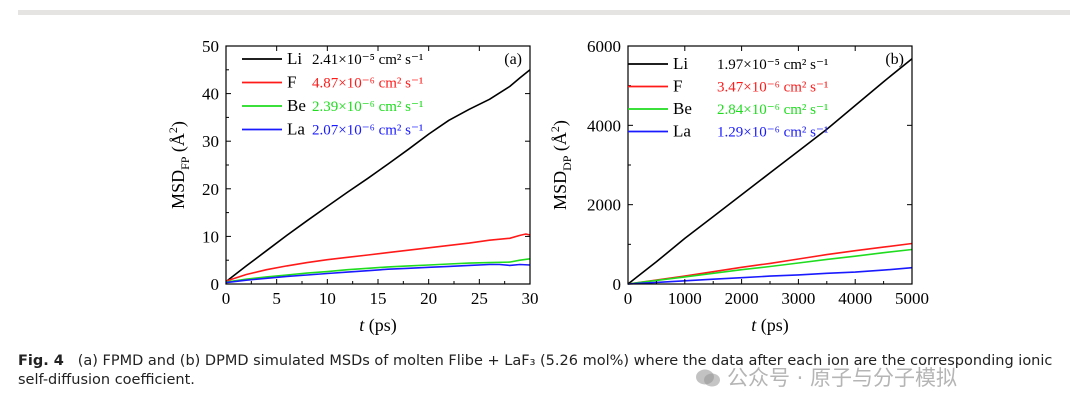 This screenshot has width=1080, height=417. What do you see at coordinates (685, 298) in the screenshot?
I see `x-tick-label: 1000` at bounding box center [685, 298].